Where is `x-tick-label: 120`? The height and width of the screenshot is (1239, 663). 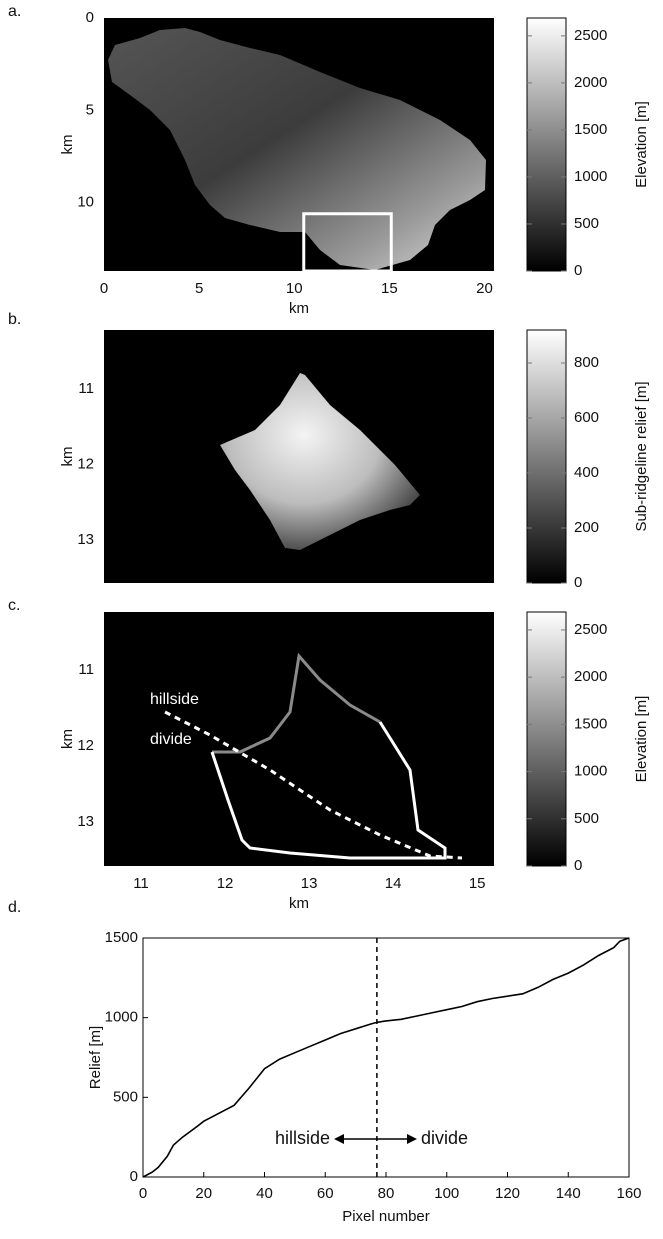 x-tick-label: 120 is located at coordinates (507, 1193).